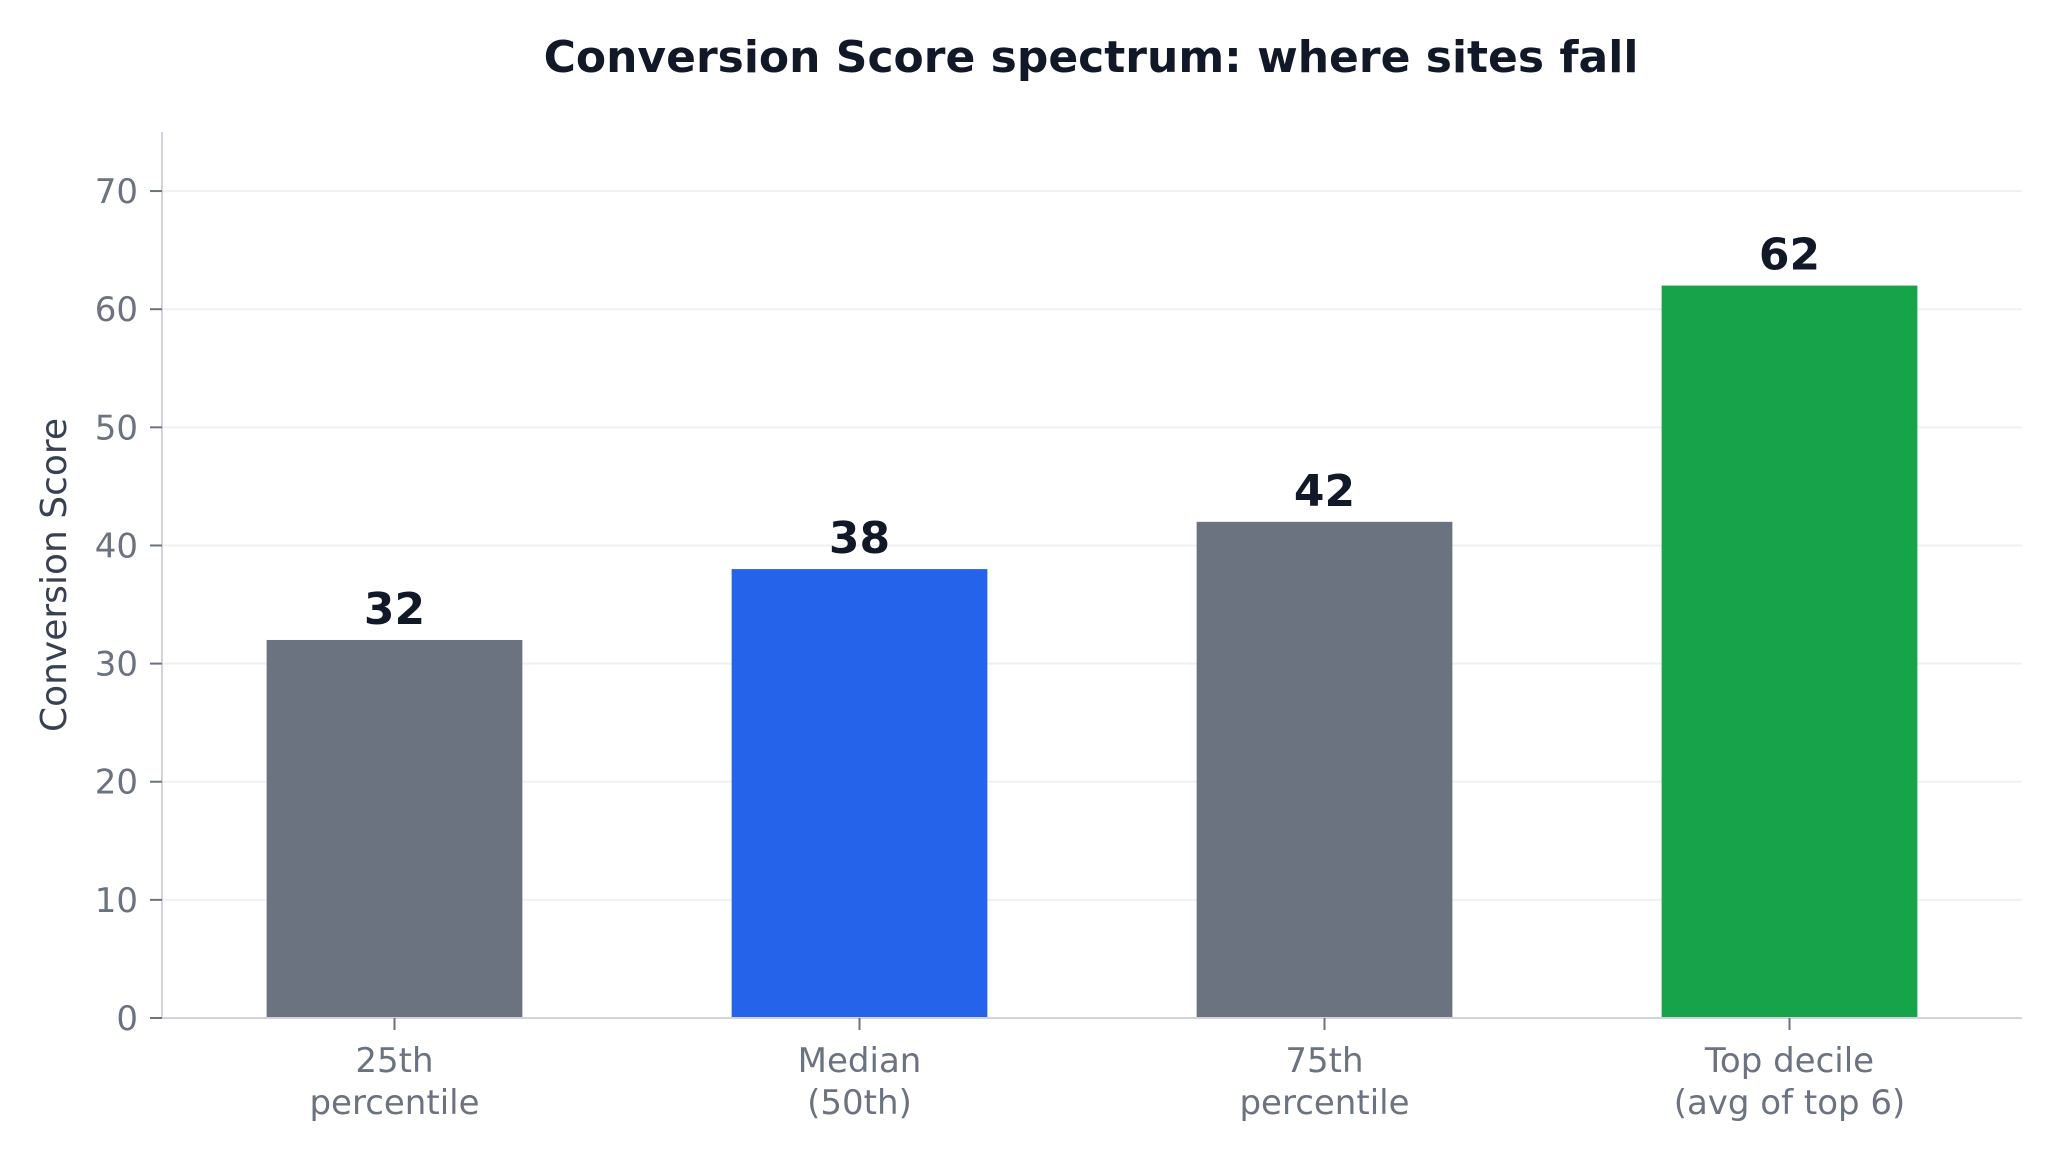  I want to click on bar-value-label: 42, so click(1324, 491).